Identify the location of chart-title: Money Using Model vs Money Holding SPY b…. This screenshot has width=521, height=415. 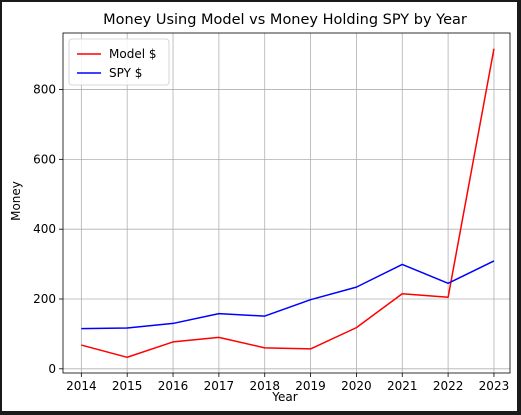
(285, 20).